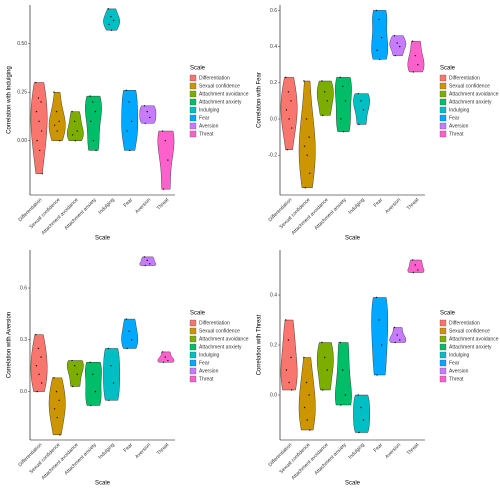  I want to click on legend-label: Sexual confidence, so click(469, 331).